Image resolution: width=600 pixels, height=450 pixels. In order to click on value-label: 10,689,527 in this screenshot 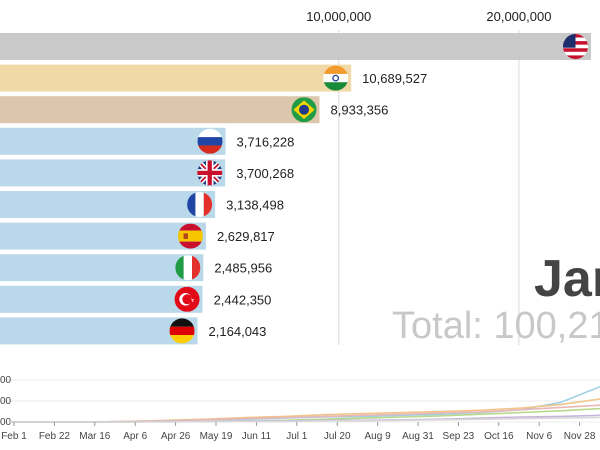, I will do `click(394, 78)`.